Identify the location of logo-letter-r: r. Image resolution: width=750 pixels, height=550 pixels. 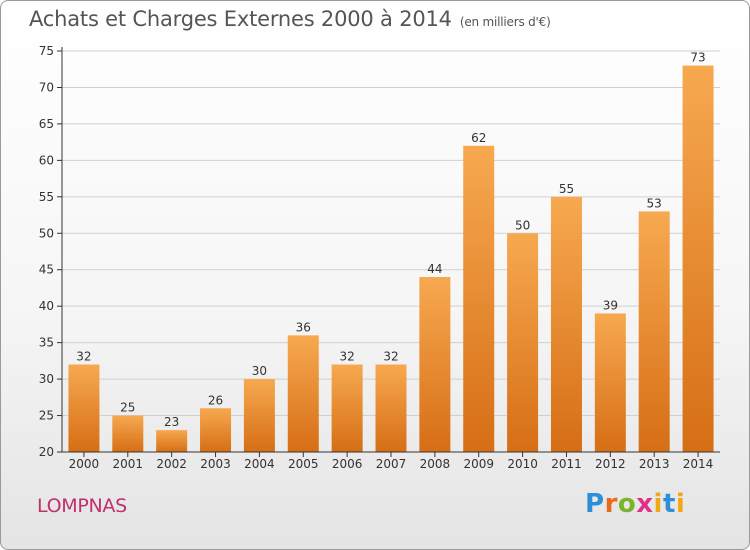
(611, 504).